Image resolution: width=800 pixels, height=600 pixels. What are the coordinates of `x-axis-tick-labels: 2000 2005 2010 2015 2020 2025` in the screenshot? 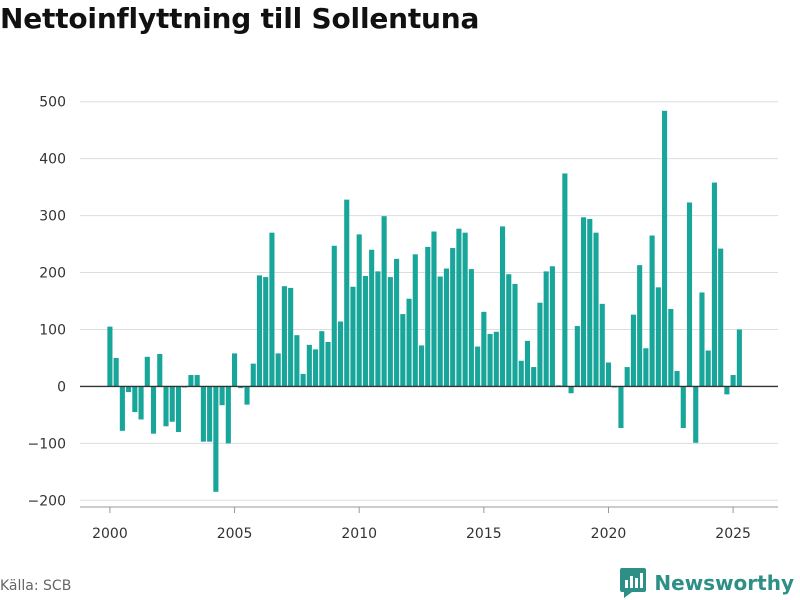 It's located at (421, 534).